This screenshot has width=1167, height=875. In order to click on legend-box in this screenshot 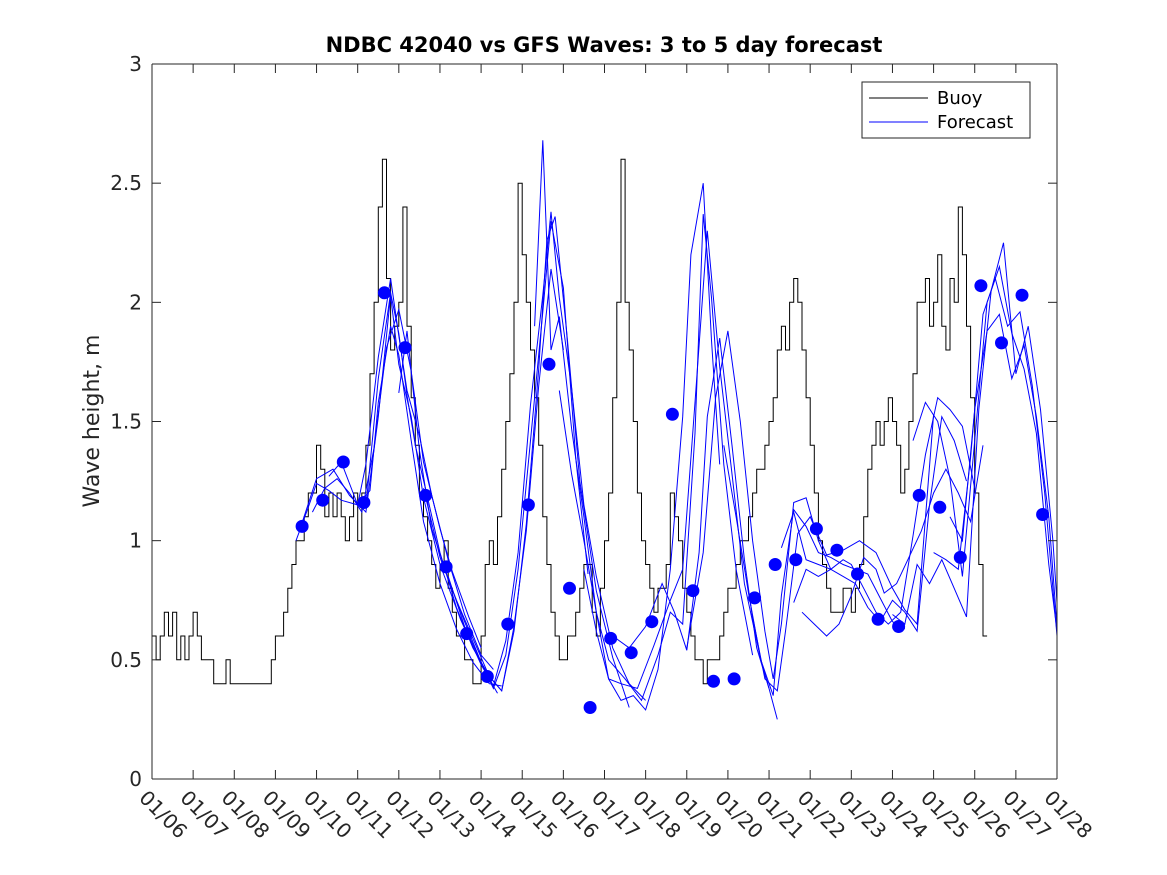, I will do `click(946, 110)`.